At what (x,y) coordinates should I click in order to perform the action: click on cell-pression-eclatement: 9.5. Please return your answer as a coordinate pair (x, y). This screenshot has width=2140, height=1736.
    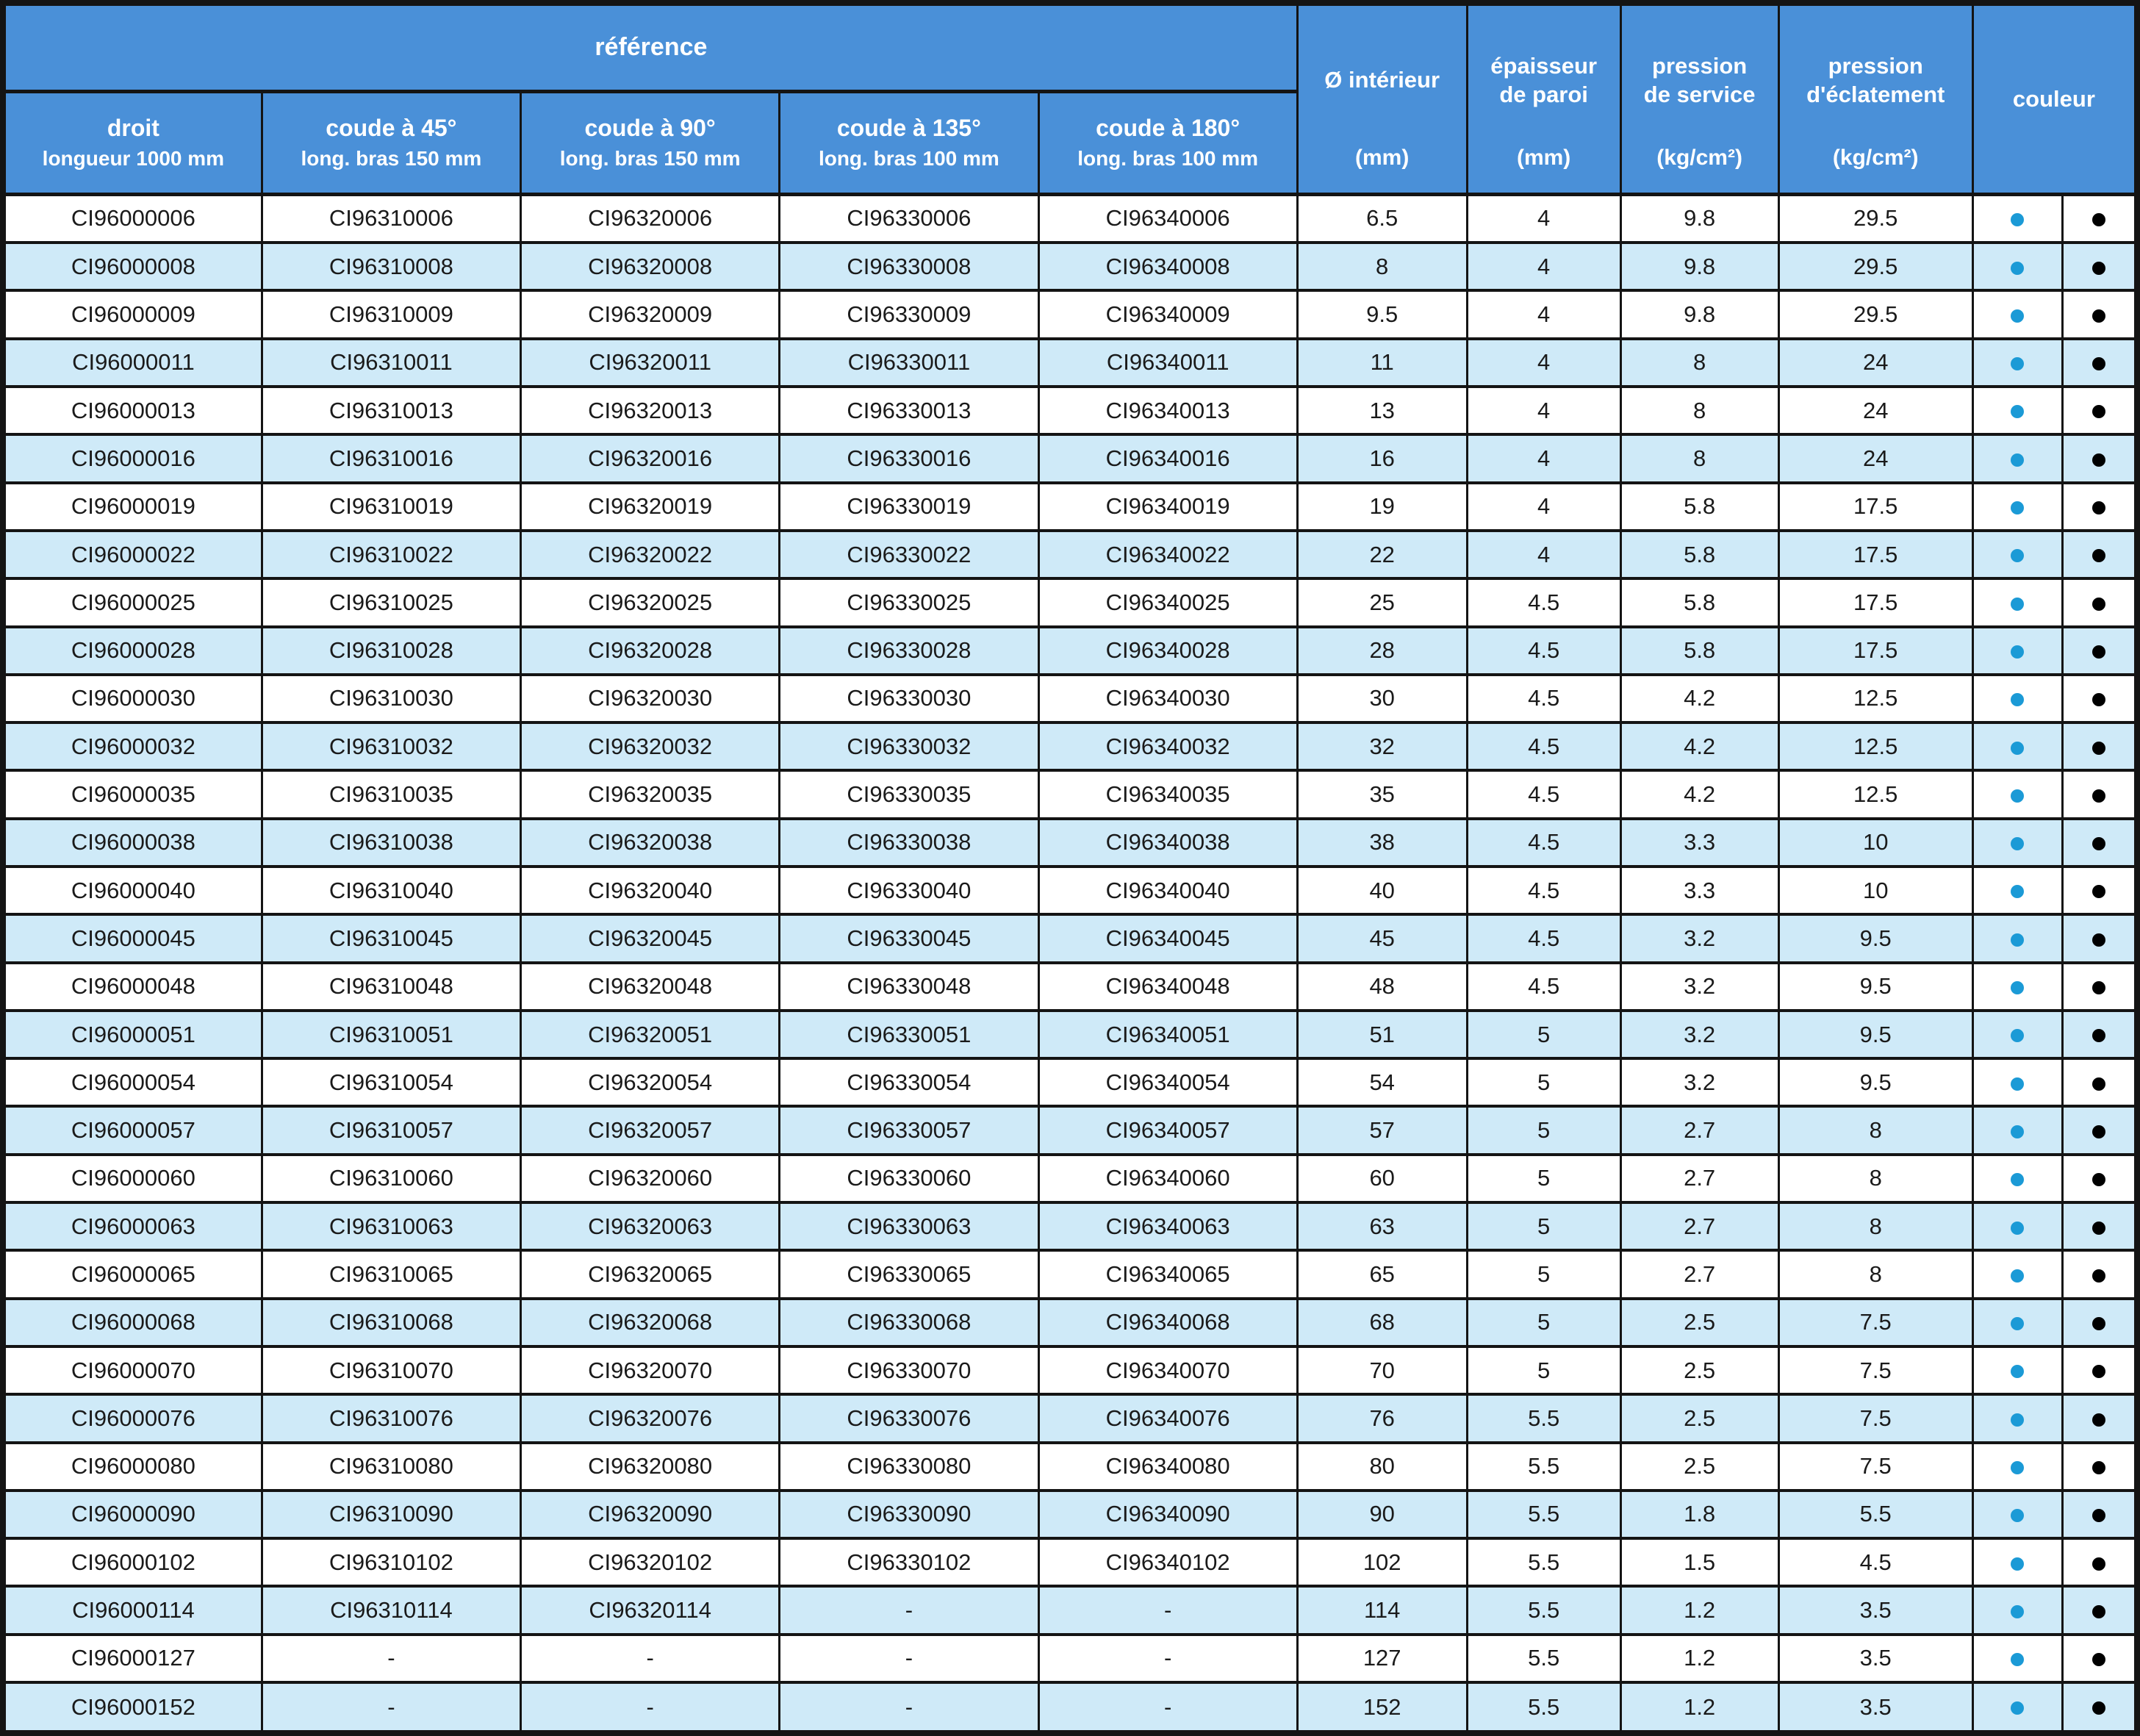
    Looking at the image, I should click on (1876, 1034).